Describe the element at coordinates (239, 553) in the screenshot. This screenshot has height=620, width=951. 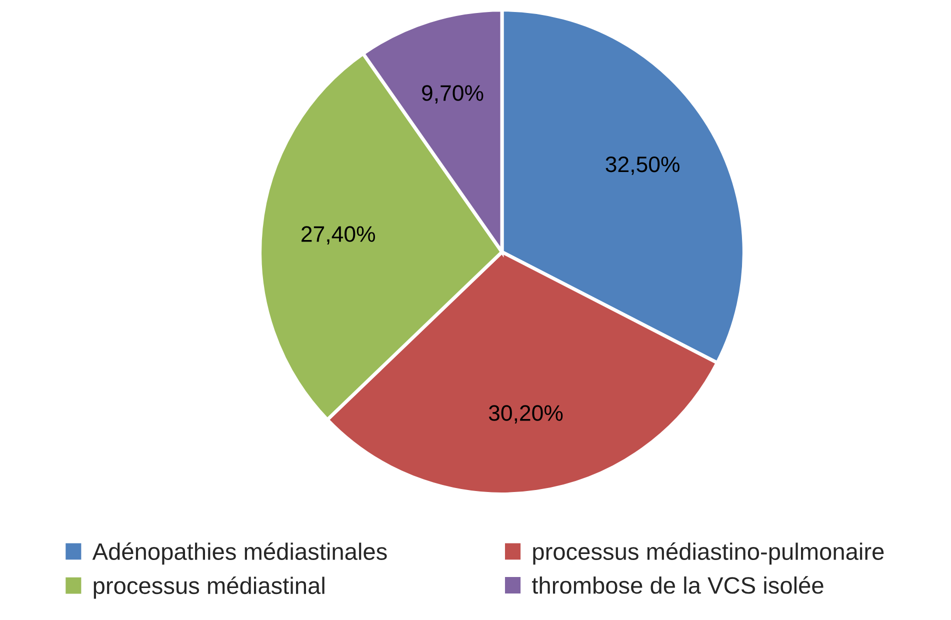
I see `legend-label: Adénopathies médiastinales` at that location.